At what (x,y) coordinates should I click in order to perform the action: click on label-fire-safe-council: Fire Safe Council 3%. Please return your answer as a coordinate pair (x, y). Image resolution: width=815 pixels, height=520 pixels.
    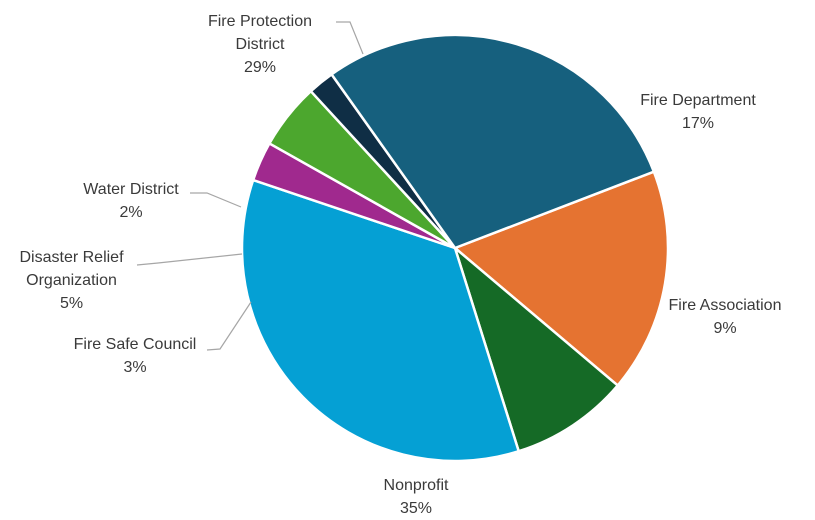
    Looking at the image, I should click on (135, 356).